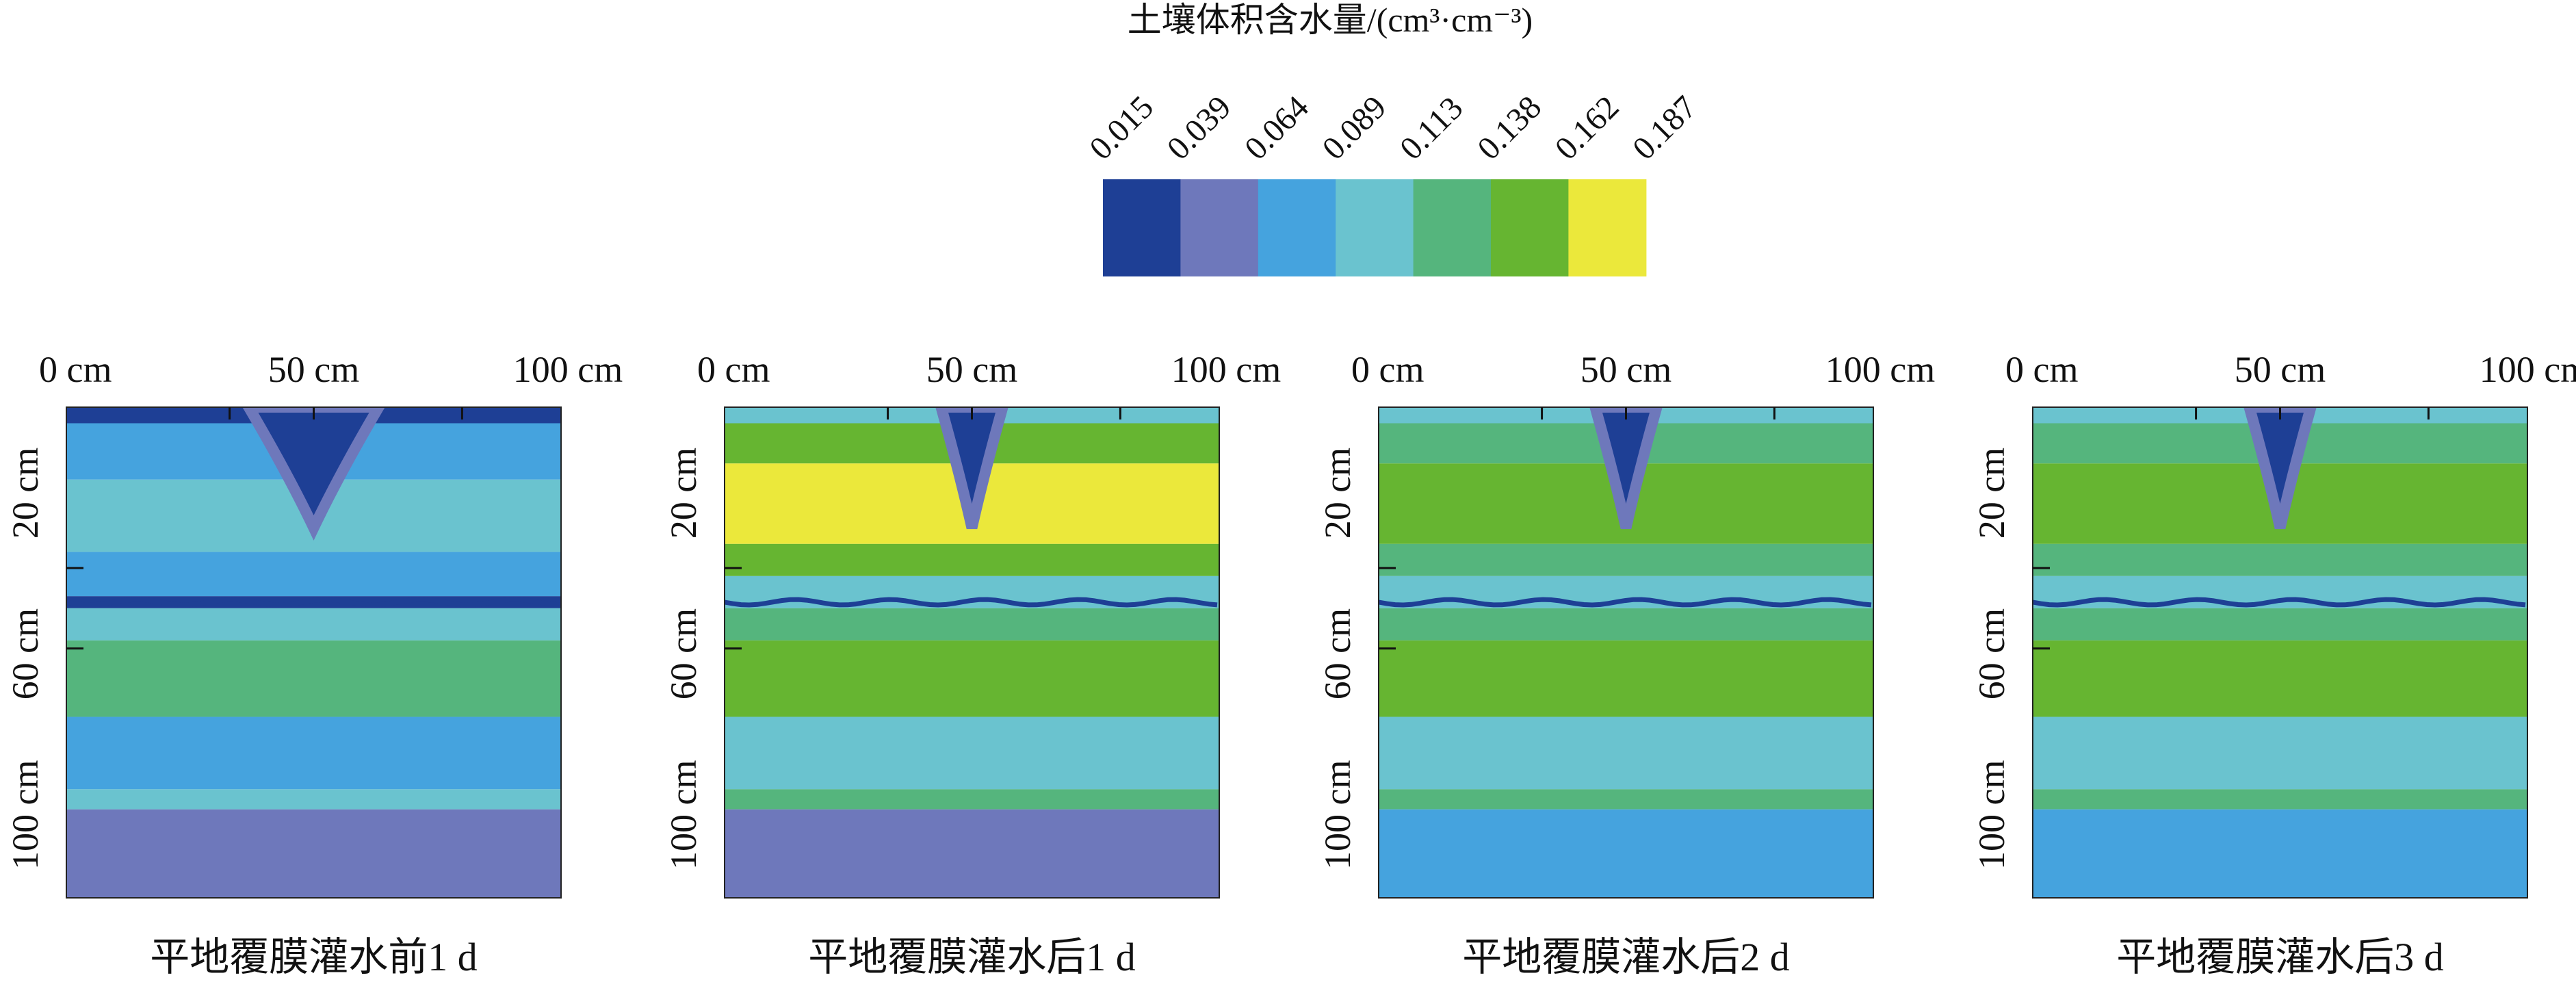  What do you see at coordinates (314, 957) in the screenshot?
I see `panel-caption: 平地覆膜灌水前1 d` at bounding box center [314, 957].